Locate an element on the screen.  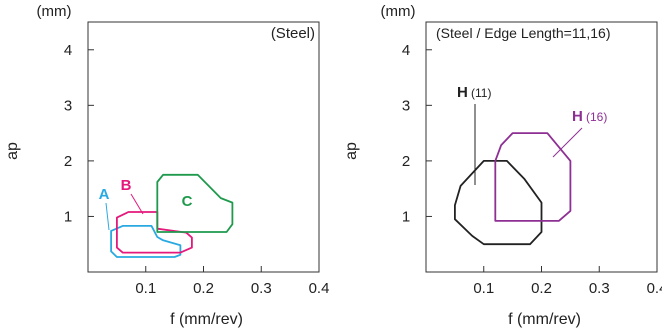
series-label-h11-sub: (11) is located at coordinates (481, 93).